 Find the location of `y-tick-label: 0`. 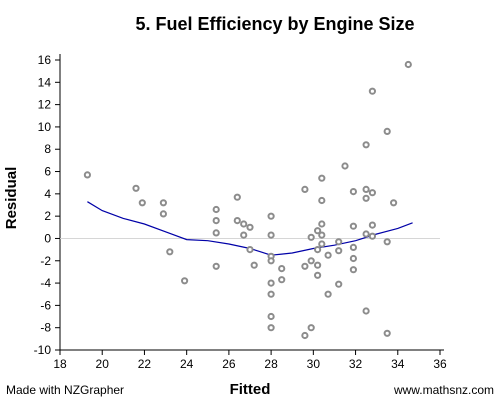

y-tick-label: 0 is located at coordinates (47, 238).